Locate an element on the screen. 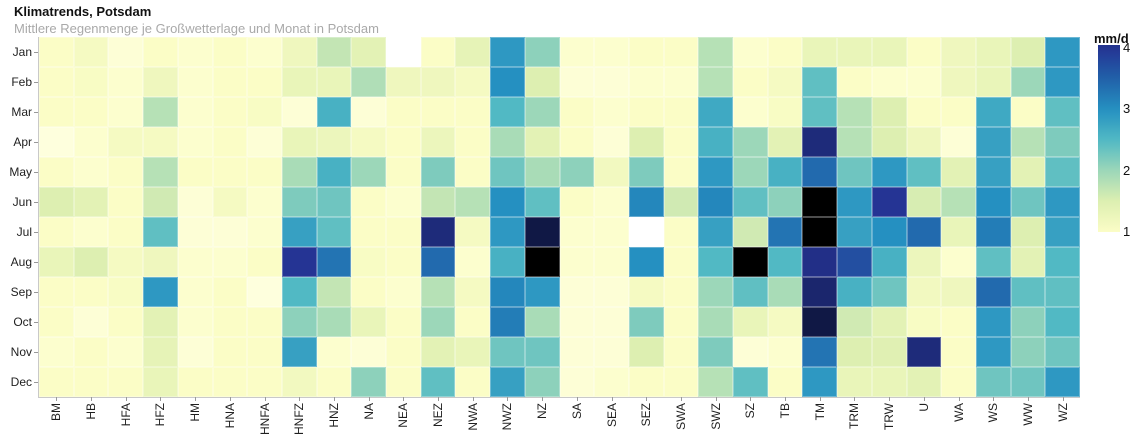  x-axis-label: SEA is located at coordinates (611, 415).